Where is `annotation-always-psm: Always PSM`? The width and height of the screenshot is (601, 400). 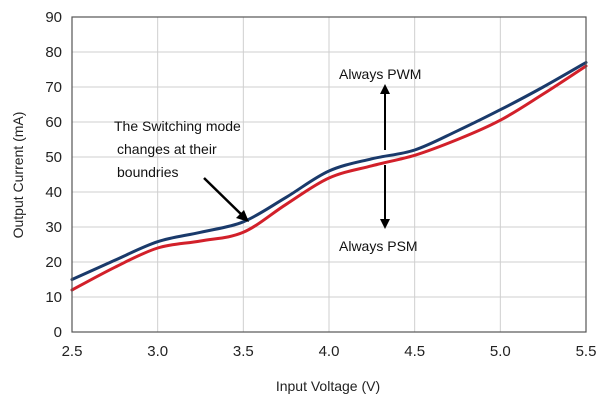 annotation-always-psm: Always PSM is located at coordinates (378, 246).